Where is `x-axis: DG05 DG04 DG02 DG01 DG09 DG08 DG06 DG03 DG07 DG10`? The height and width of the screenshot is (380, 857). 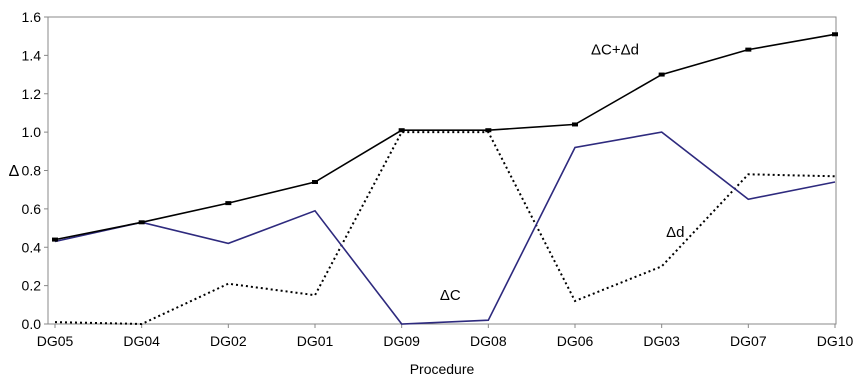
x-axis: DG05 DG04 DG02 DG01 DG09 DG08 DG06 DG03 DG07 DG10 is located at coordinates (445, 336).